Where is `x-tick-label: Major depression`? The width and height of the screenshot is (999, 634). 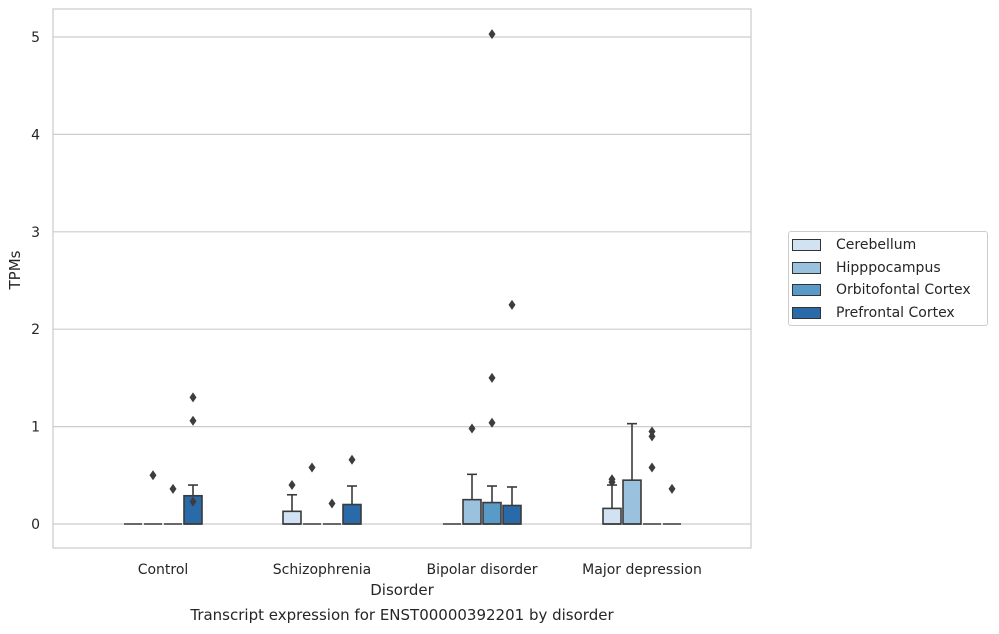 x-tick-label: Major depression is located at coordinates (642, 570).